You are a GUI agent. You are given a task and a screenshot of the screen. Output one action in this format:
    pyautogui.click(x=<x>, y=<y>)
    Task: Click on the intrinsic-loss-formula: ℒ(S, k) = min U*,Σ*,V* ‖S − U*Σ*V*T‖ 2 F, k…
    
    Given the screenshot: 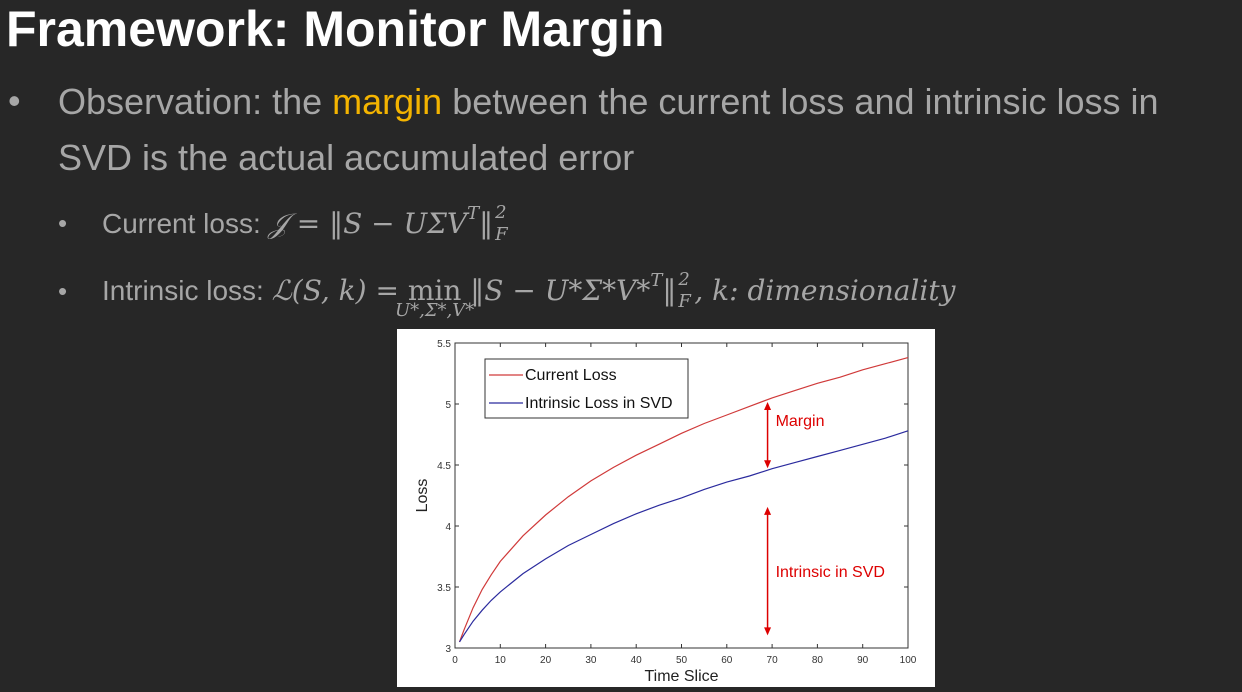 What is the action you would take?
    pyautogui.click(x=613, y=295)
    